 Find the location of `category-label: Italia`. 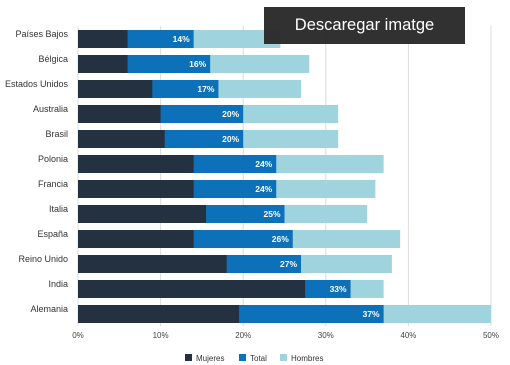

category-label: Italia is located at coordinates (58, 209).